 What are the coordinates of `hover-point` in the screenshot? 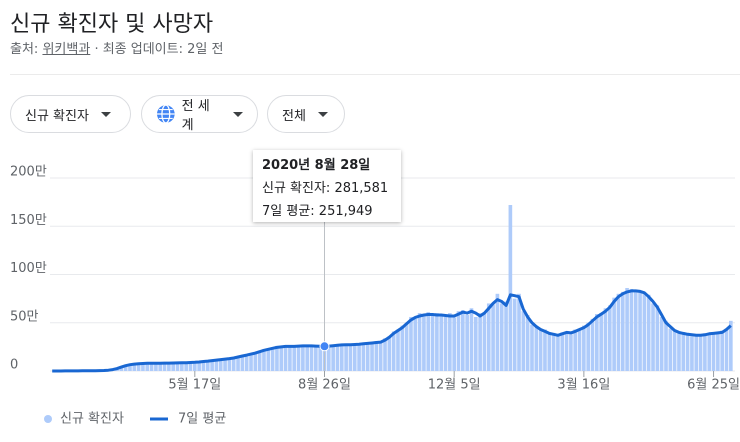 It's located at (324, 346).